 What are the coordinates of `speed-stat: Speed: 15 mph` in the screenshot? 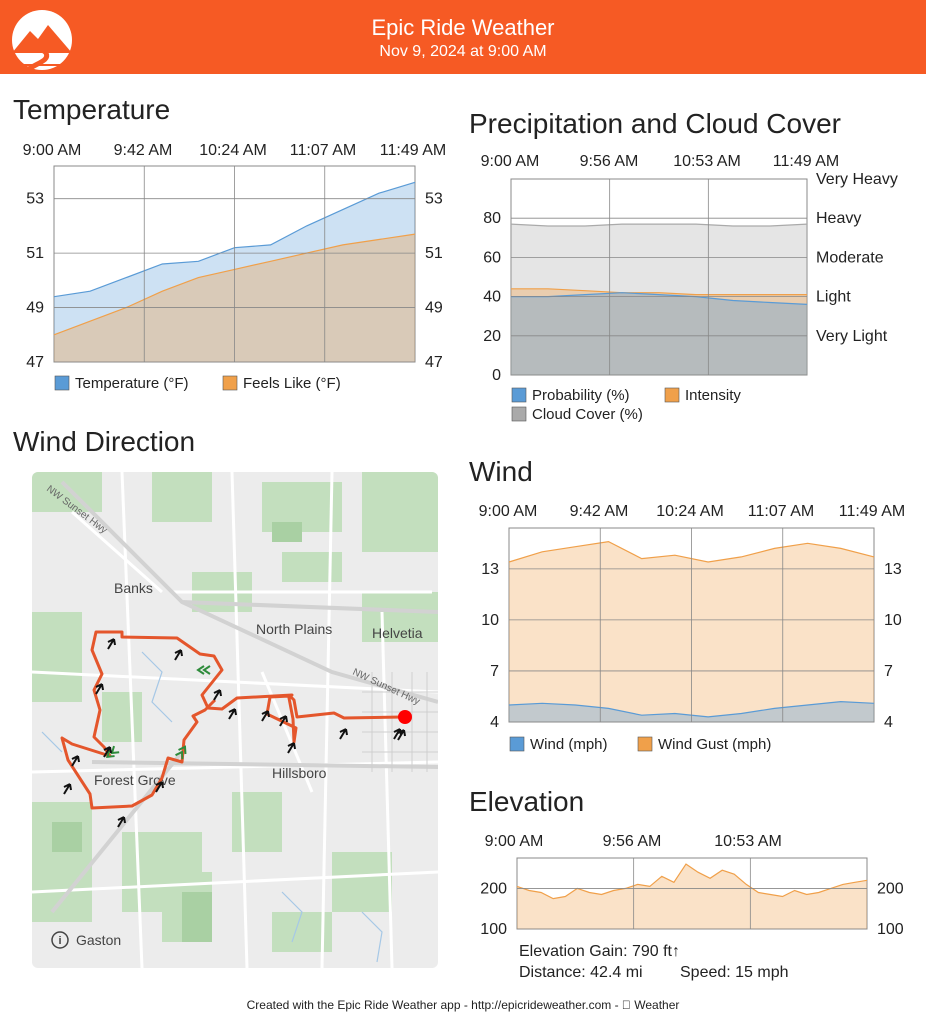 It's located at (734, 972).